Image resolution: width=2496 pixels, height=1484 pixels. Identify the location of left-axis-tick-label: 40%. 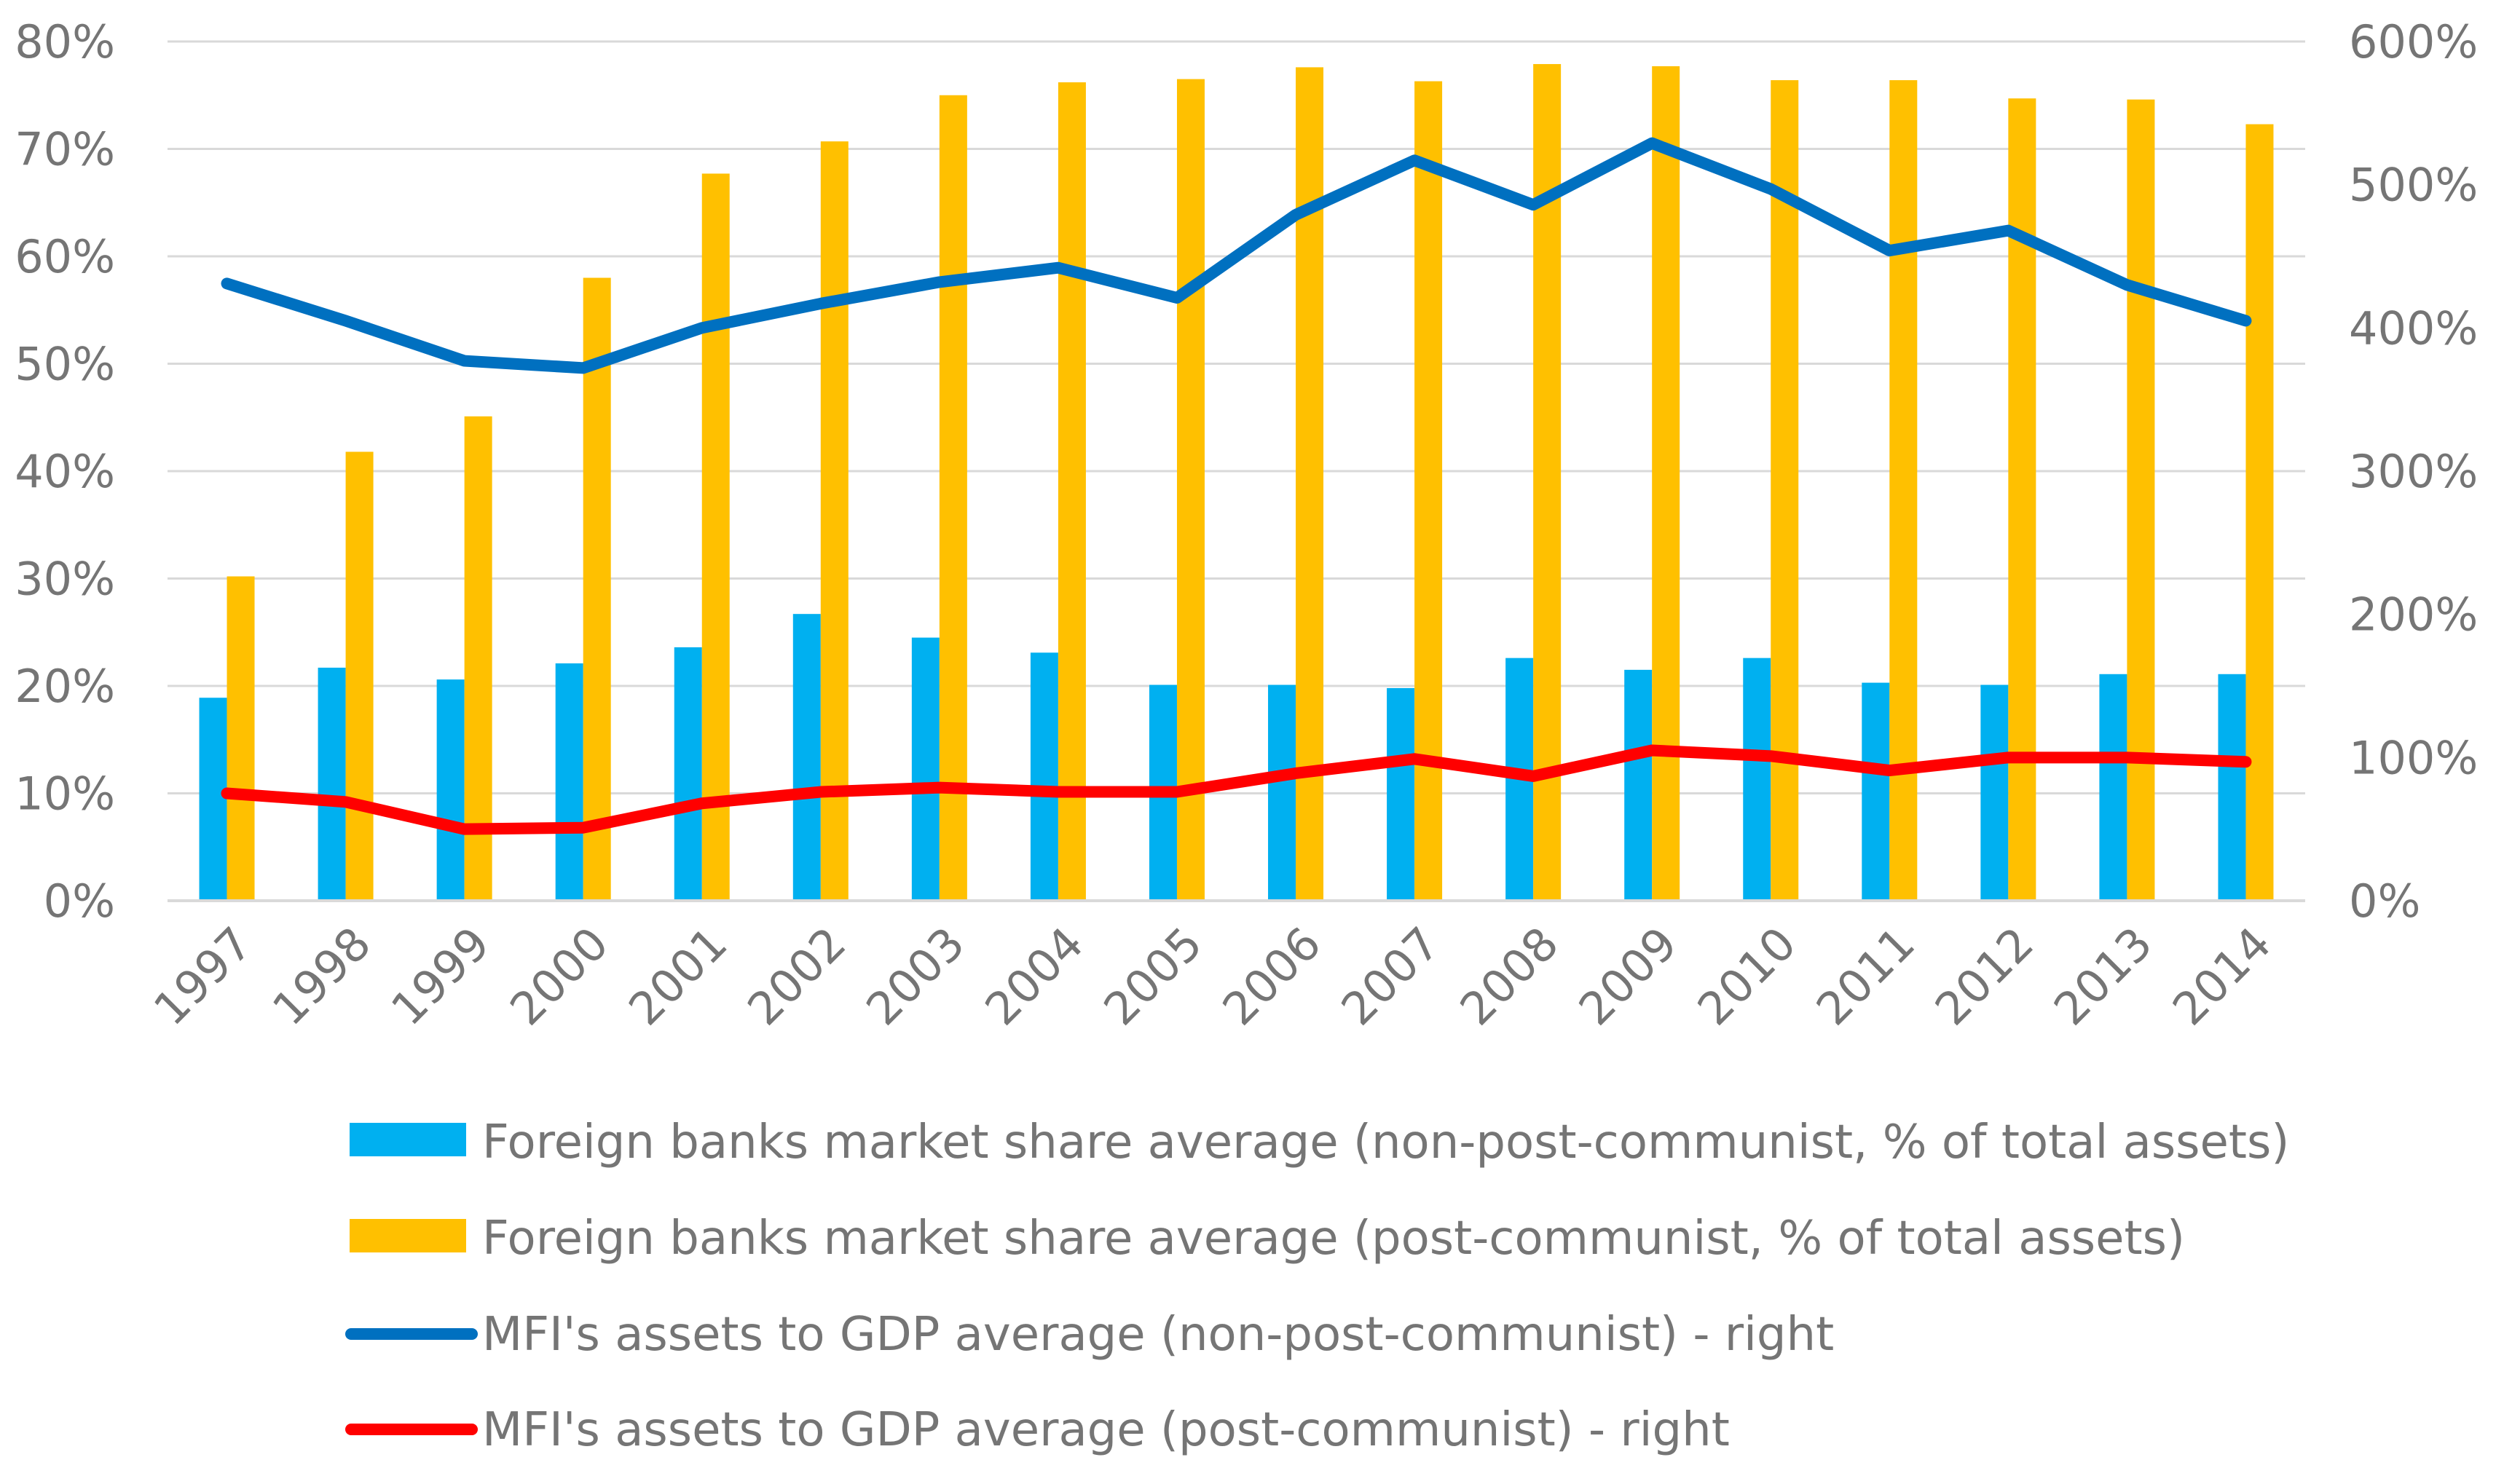
(65, 471).